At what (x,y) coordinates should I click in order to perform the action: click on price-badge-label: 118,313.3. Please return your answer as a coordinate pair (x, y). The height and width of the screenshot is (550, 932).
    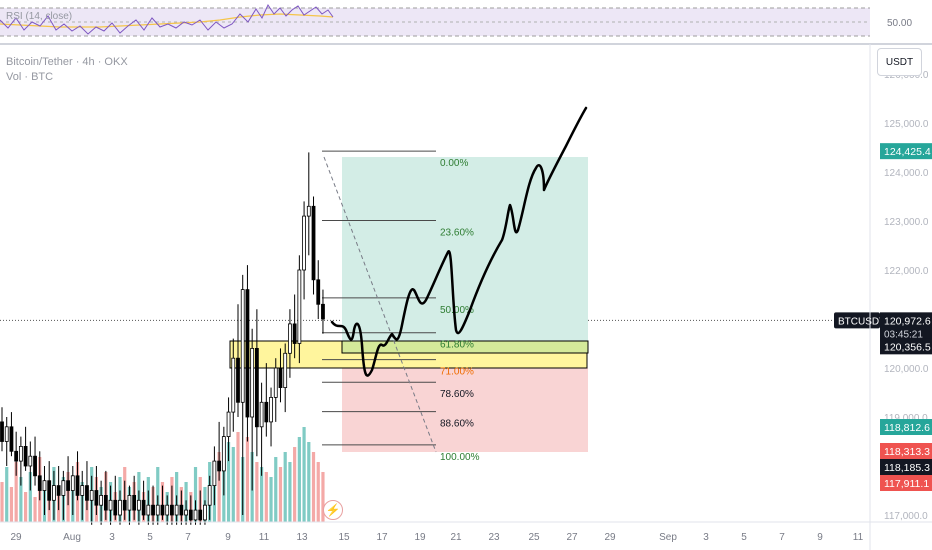
    Looking at the image, I should click on (907, 452).